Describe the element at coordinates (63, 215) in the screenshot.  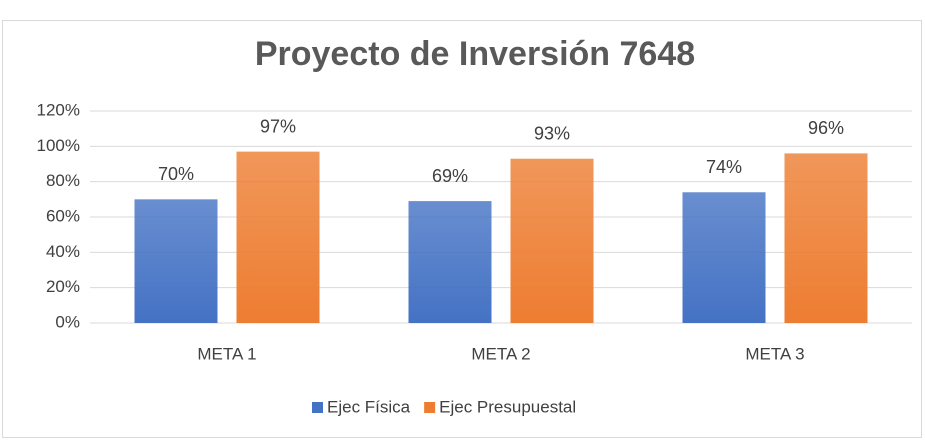
I see `y-tick-label: 60%` at that location.